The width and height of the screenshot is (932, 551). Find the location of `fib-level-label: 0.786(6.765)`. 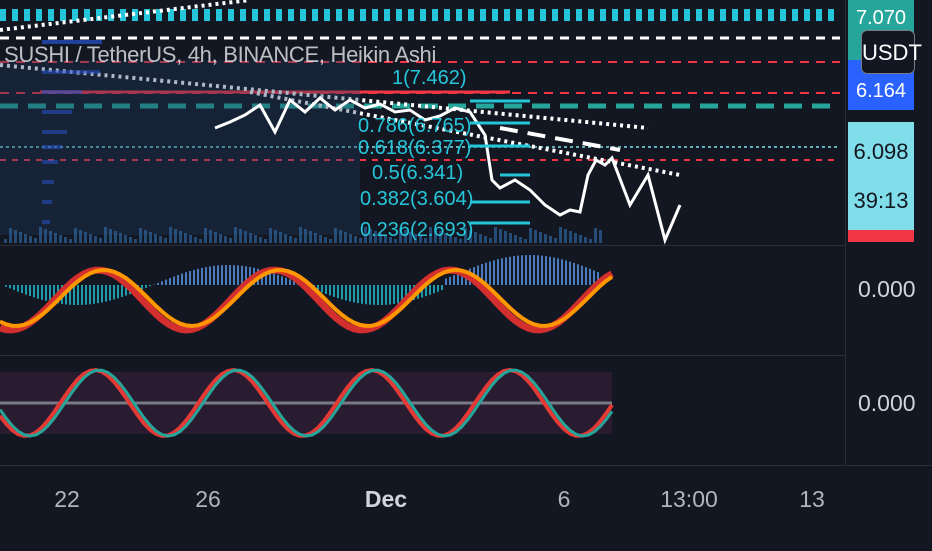

fib-level-label: 0.786(6.765) is located at coordinates (415, 126).